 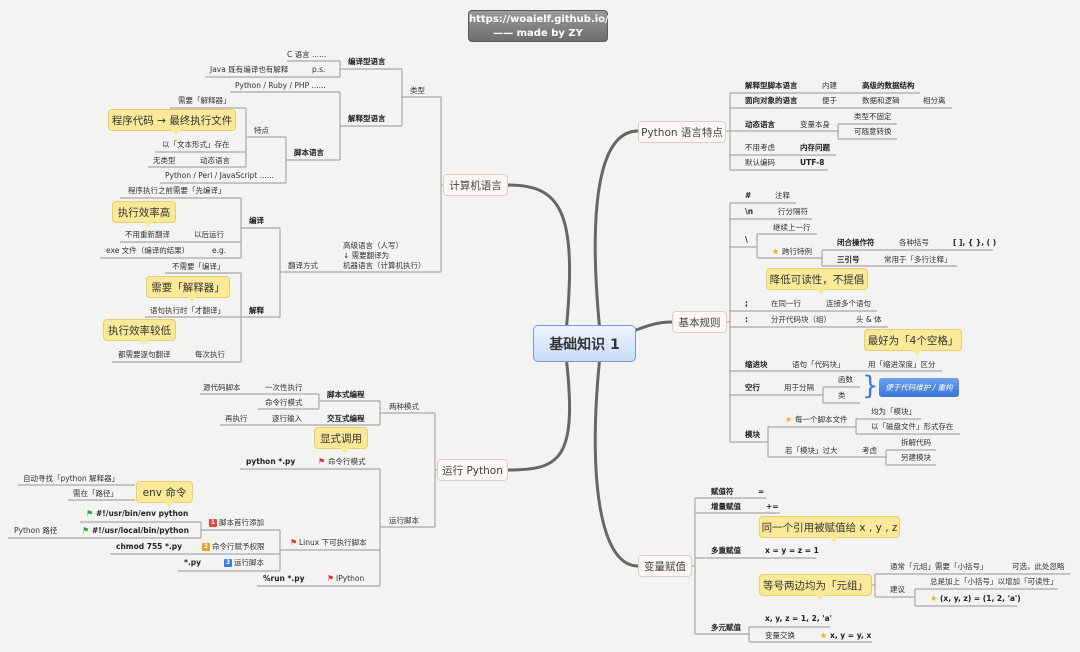 I want to click on rules-node: 若「模块」过大, so click(x=811, y=450).